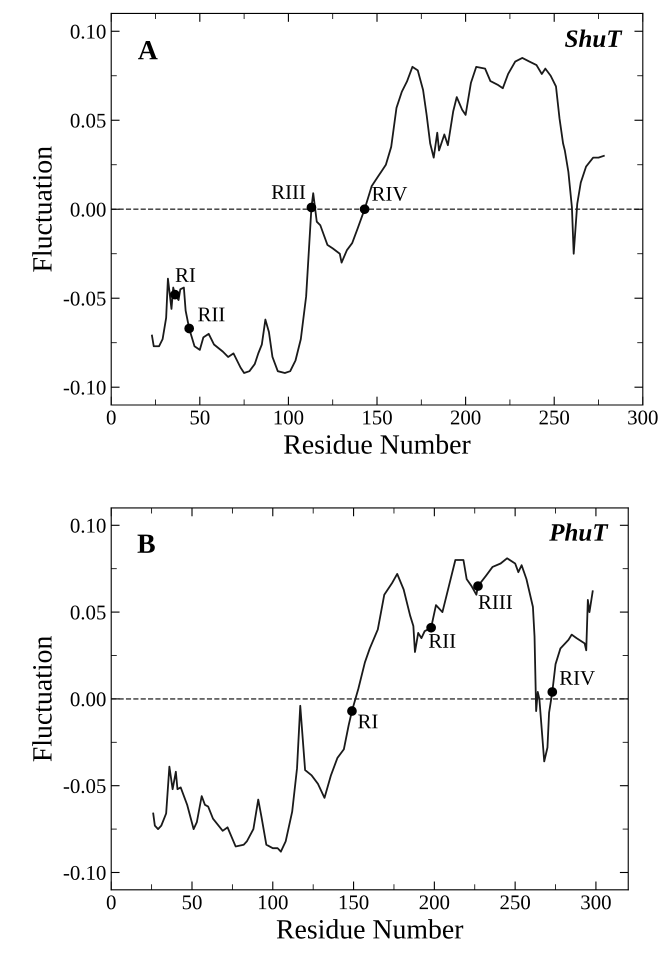 Image resolution: width=662 pixels, height=962 pixels. What do you see at coordinates (146, 543) in the screenshot?
I see `text: B` at bounding box center [146, 543].